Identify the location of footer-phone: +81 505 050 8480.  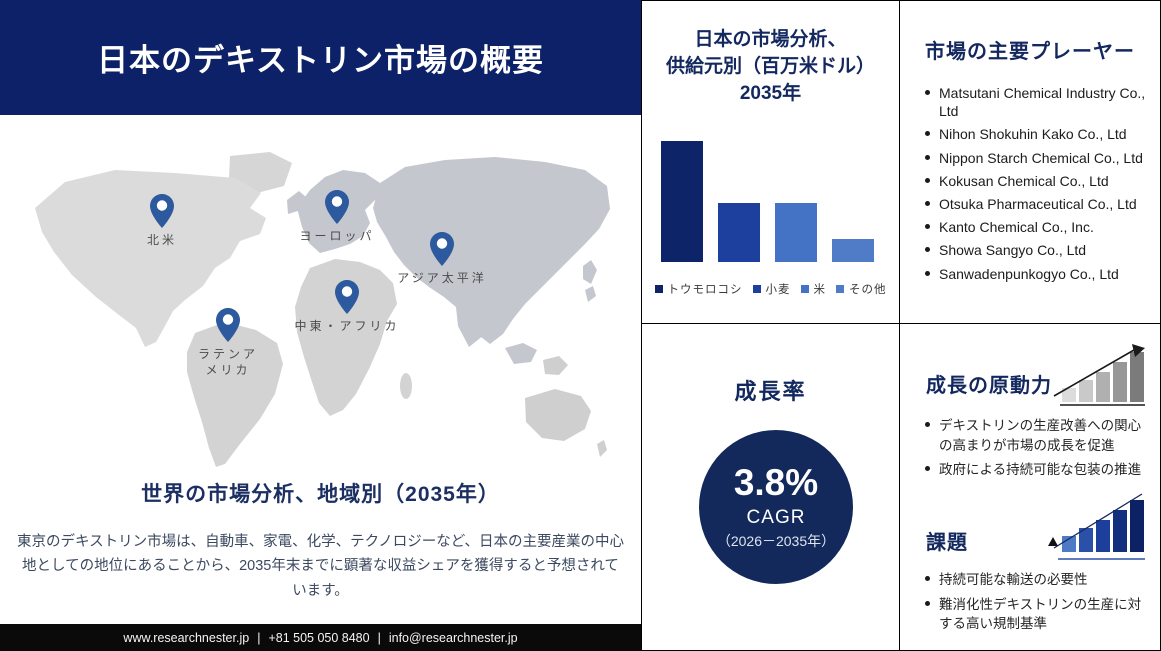
(319, 637).